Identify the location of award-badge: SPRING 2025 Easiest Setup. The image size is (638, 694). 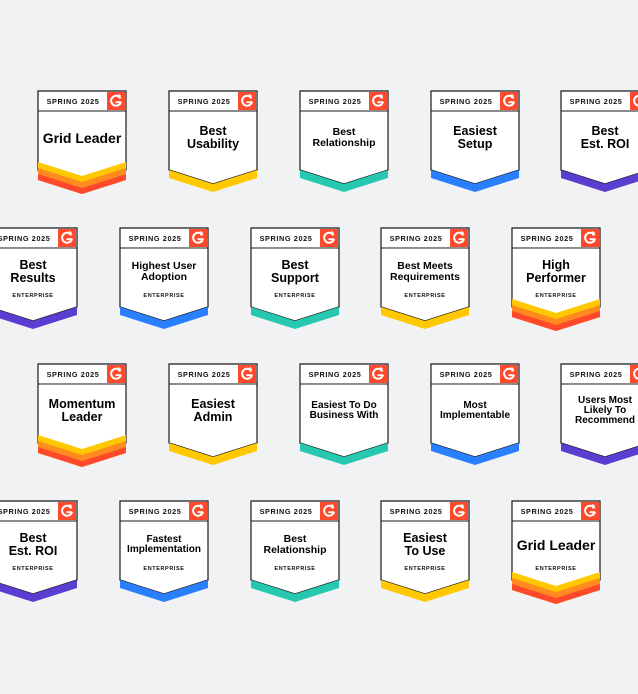
(475, 142).